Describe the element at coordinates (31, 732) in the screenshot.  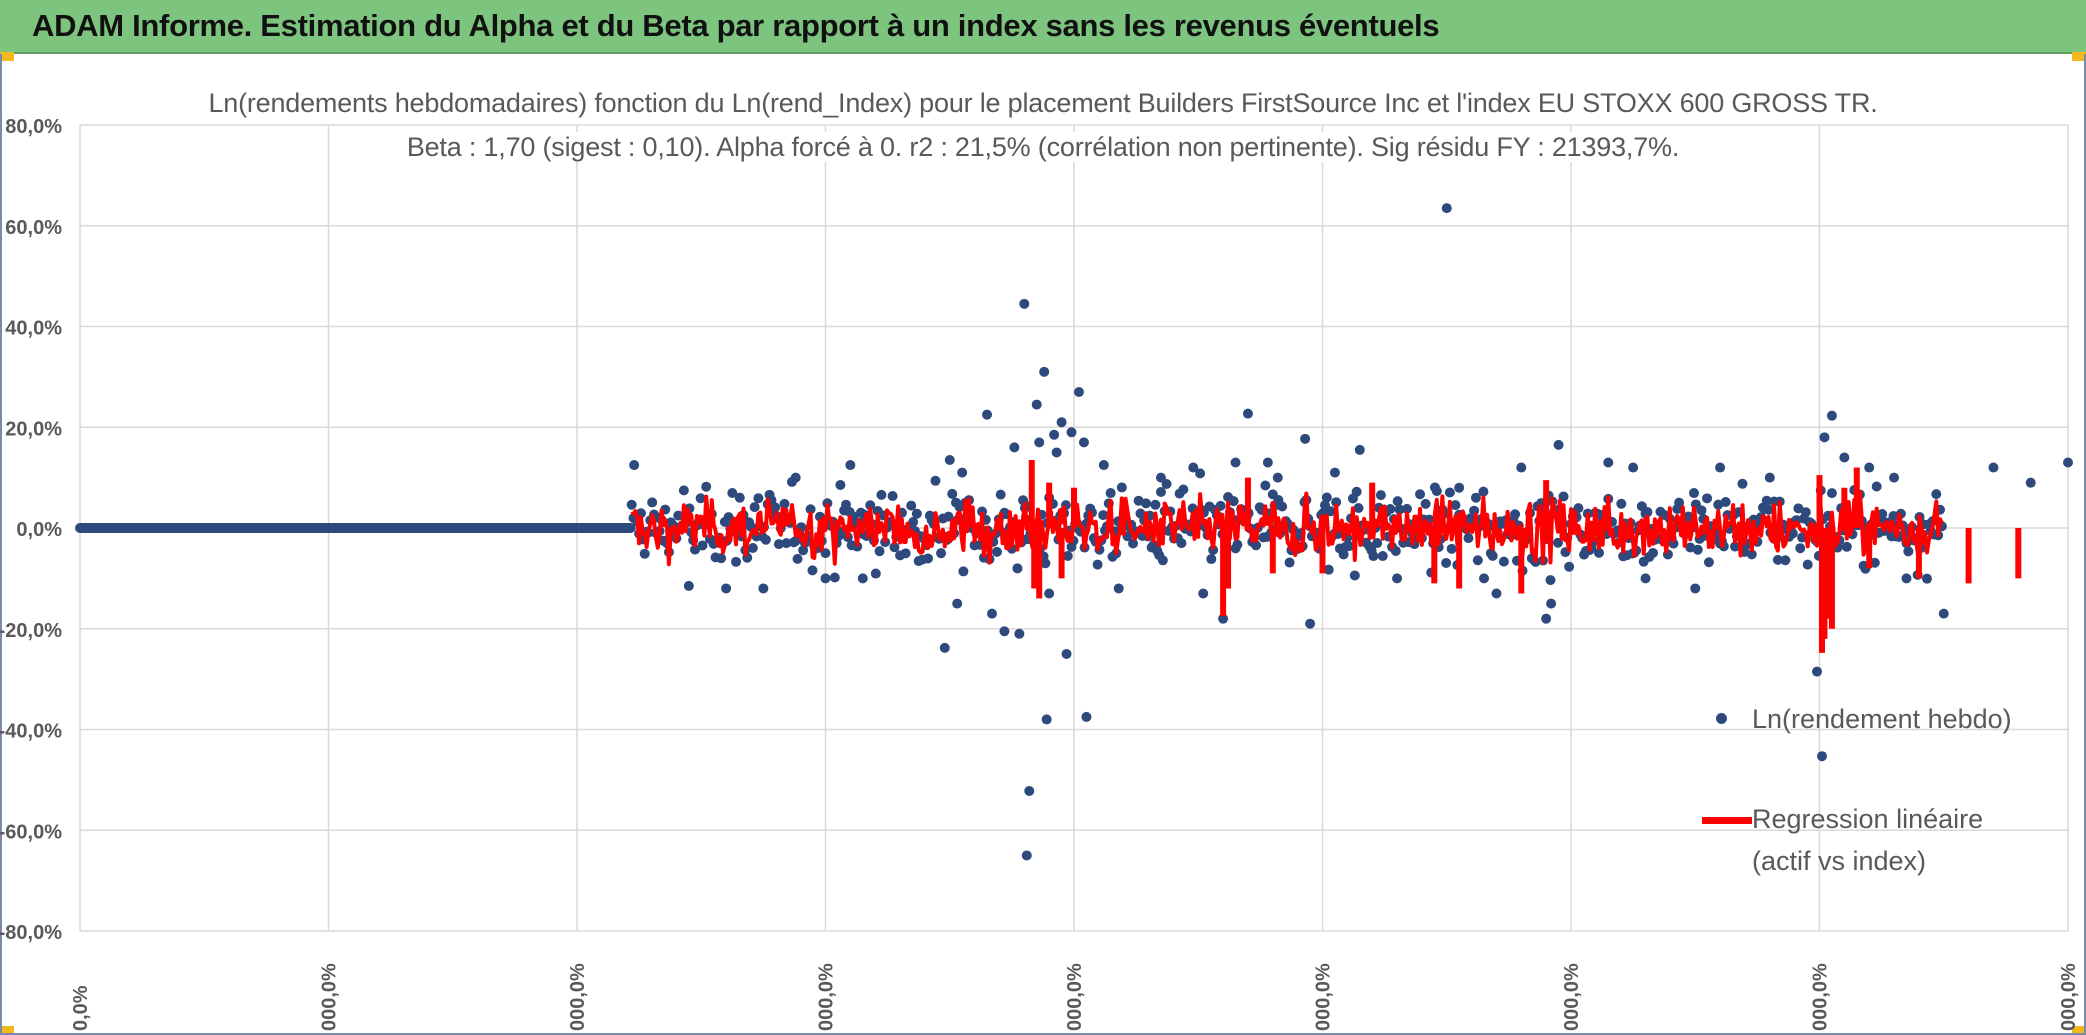
I see `y-tick-label: -40,0%` at that location.